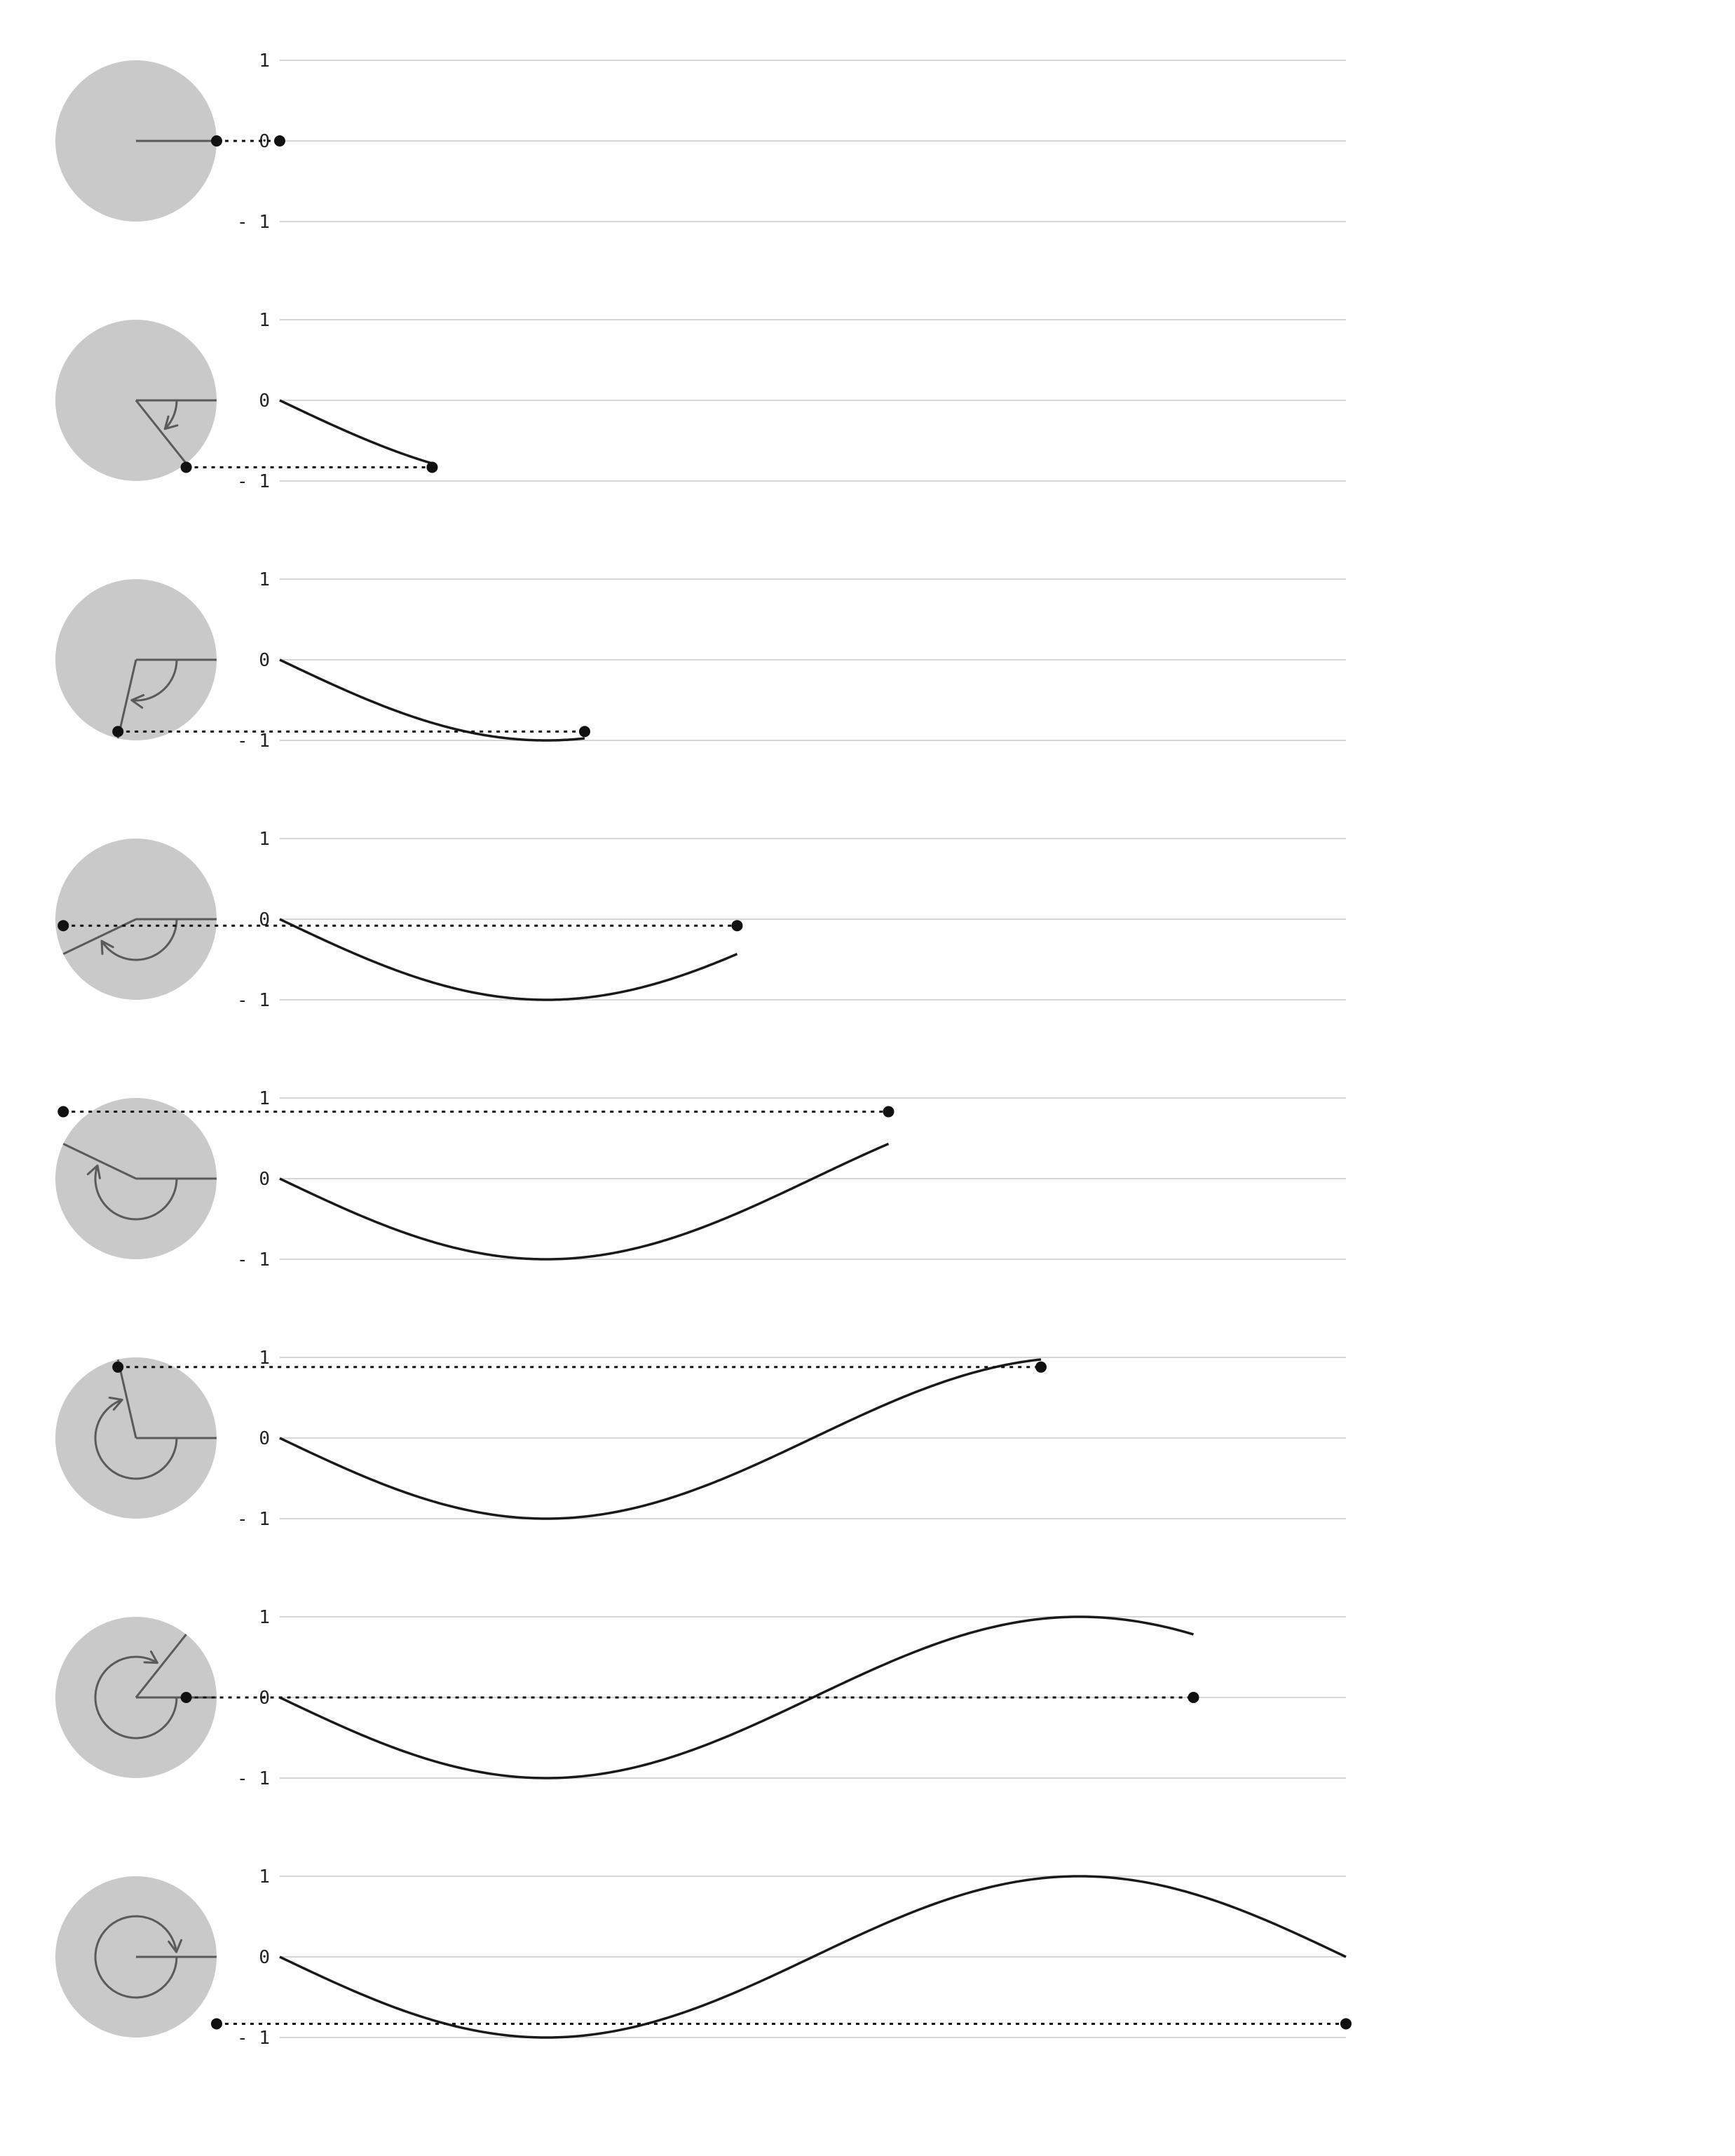 Image resolution: width=1735 pixels, height=2156 pixels. I want to click on frame-7: 10- 1, so click(700, 1698).